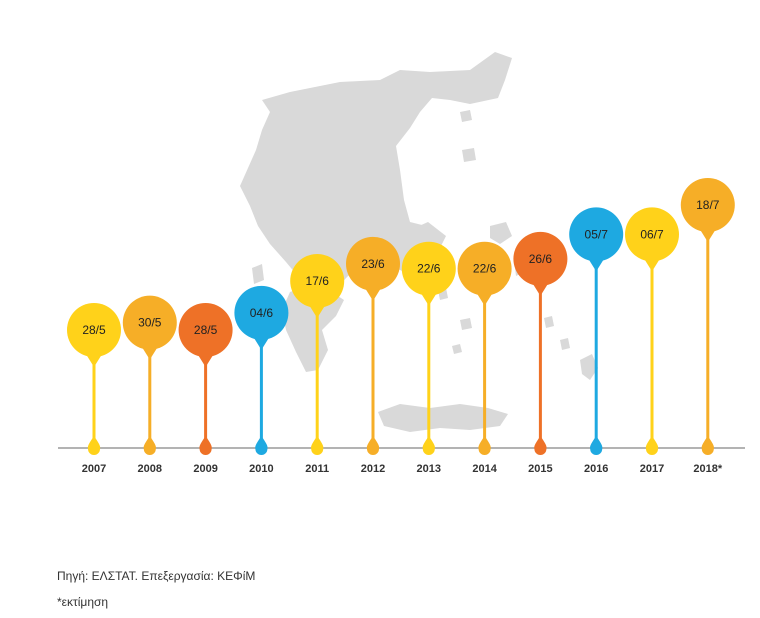 This screenshot has width=760, height=618. Describe the element at coordinates (205, 469) in the screenshot. I see `x-tick-label: 2009` at that location.